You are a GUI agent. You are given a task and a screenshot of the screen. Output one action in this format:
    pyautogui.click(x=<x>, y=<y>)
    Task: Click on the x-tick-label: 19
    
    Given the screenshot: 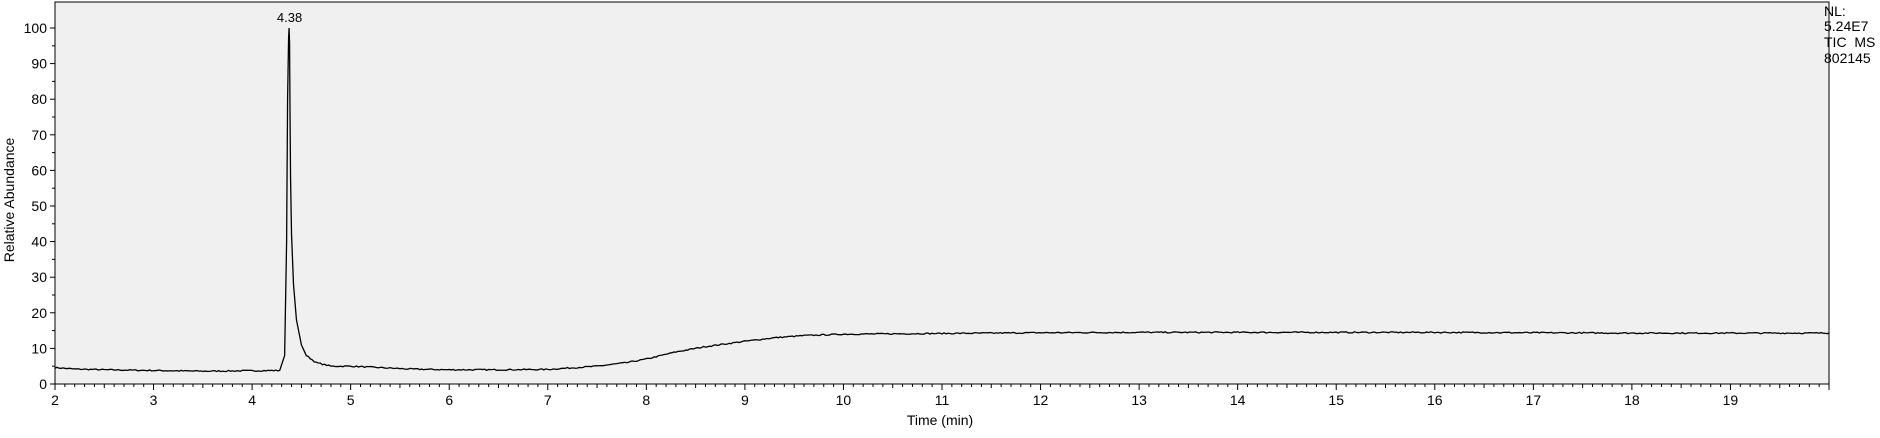 What is the action you would take?
    pyautogui.click(x=1731, y=400)
    